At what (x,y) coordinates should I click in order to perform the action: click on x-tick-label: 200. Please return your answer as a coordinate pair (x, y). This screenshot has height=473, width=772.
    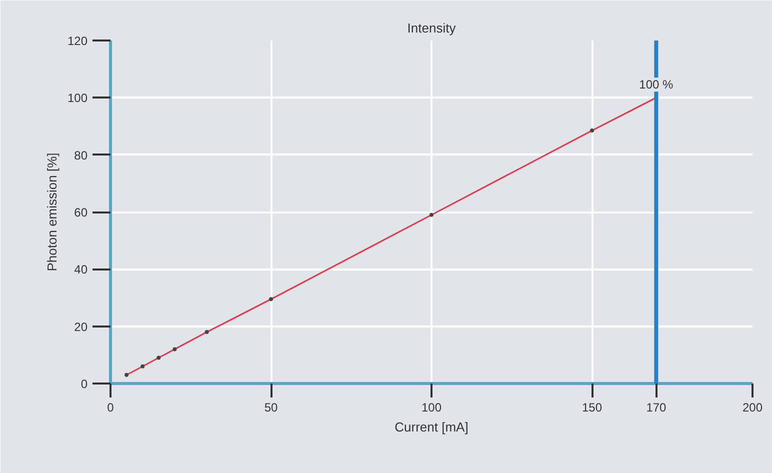
    Looking at the image, I should click on (752, 407).